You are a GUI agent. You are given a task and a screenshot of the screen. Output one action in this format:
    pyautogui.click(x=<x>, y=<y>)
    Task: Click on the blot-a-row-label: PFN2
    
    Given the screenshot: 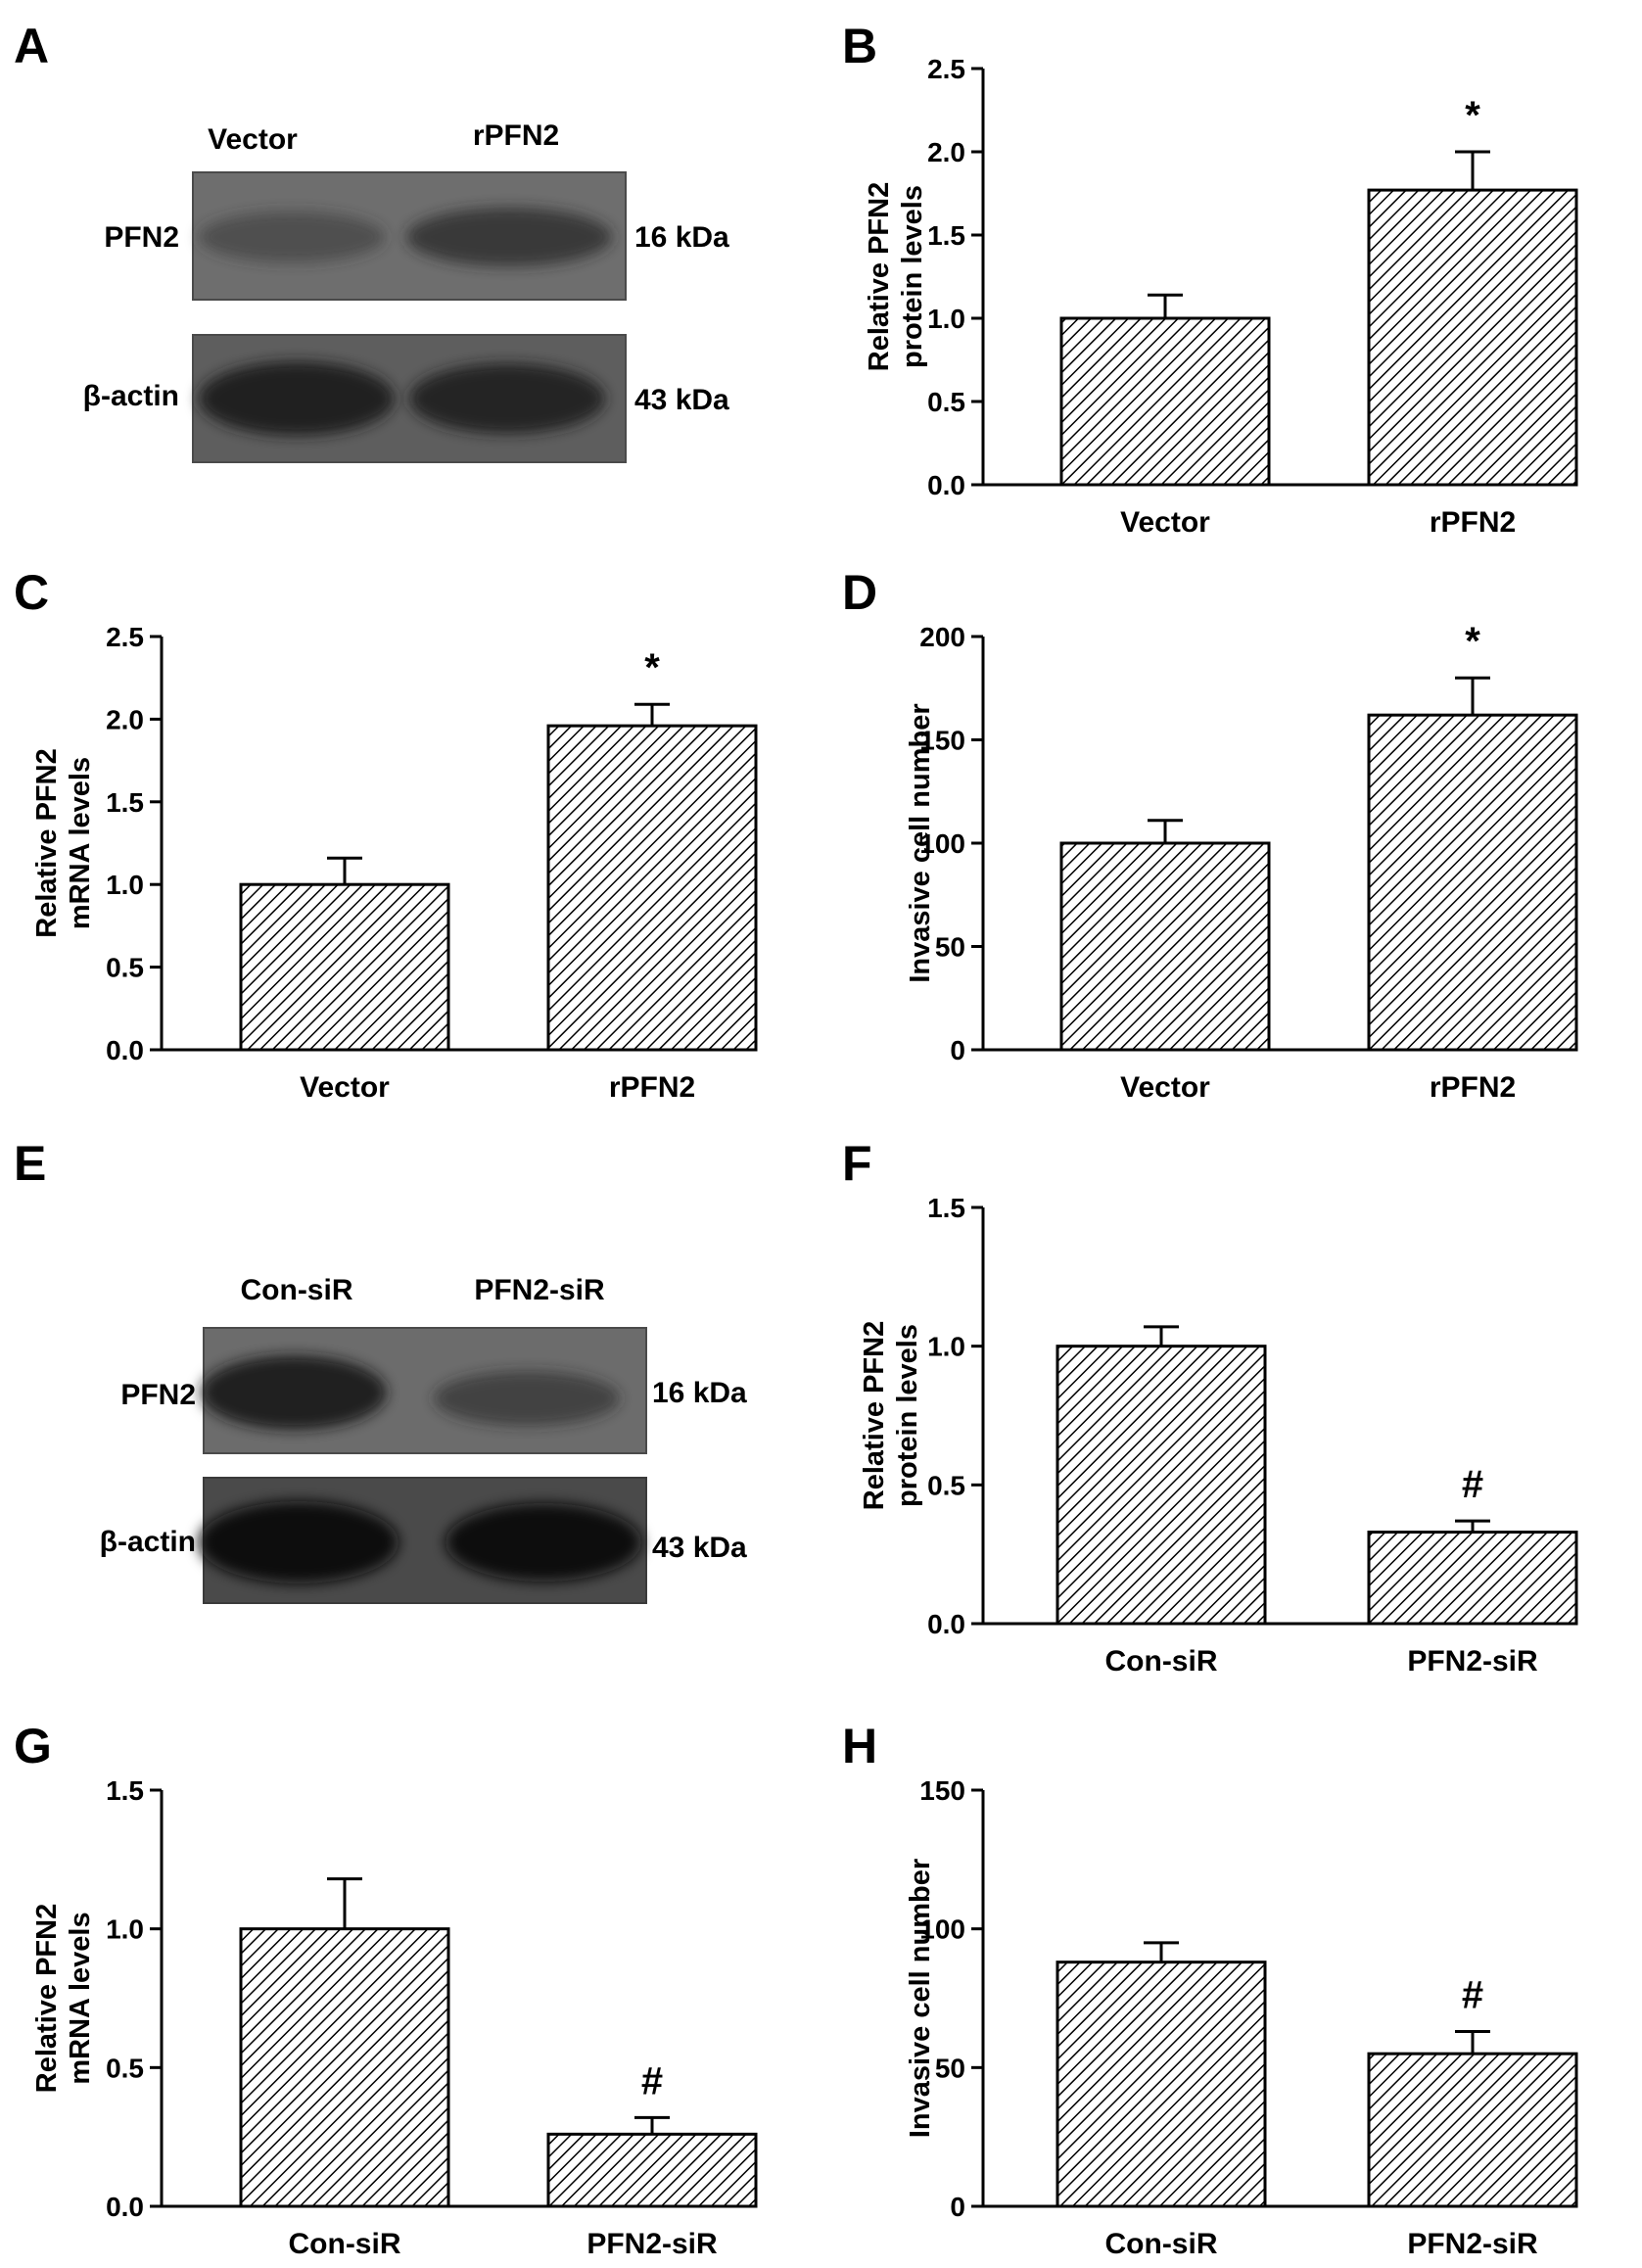 What is the action you would take?
    pyautogui.click(x=142, y=238)
    